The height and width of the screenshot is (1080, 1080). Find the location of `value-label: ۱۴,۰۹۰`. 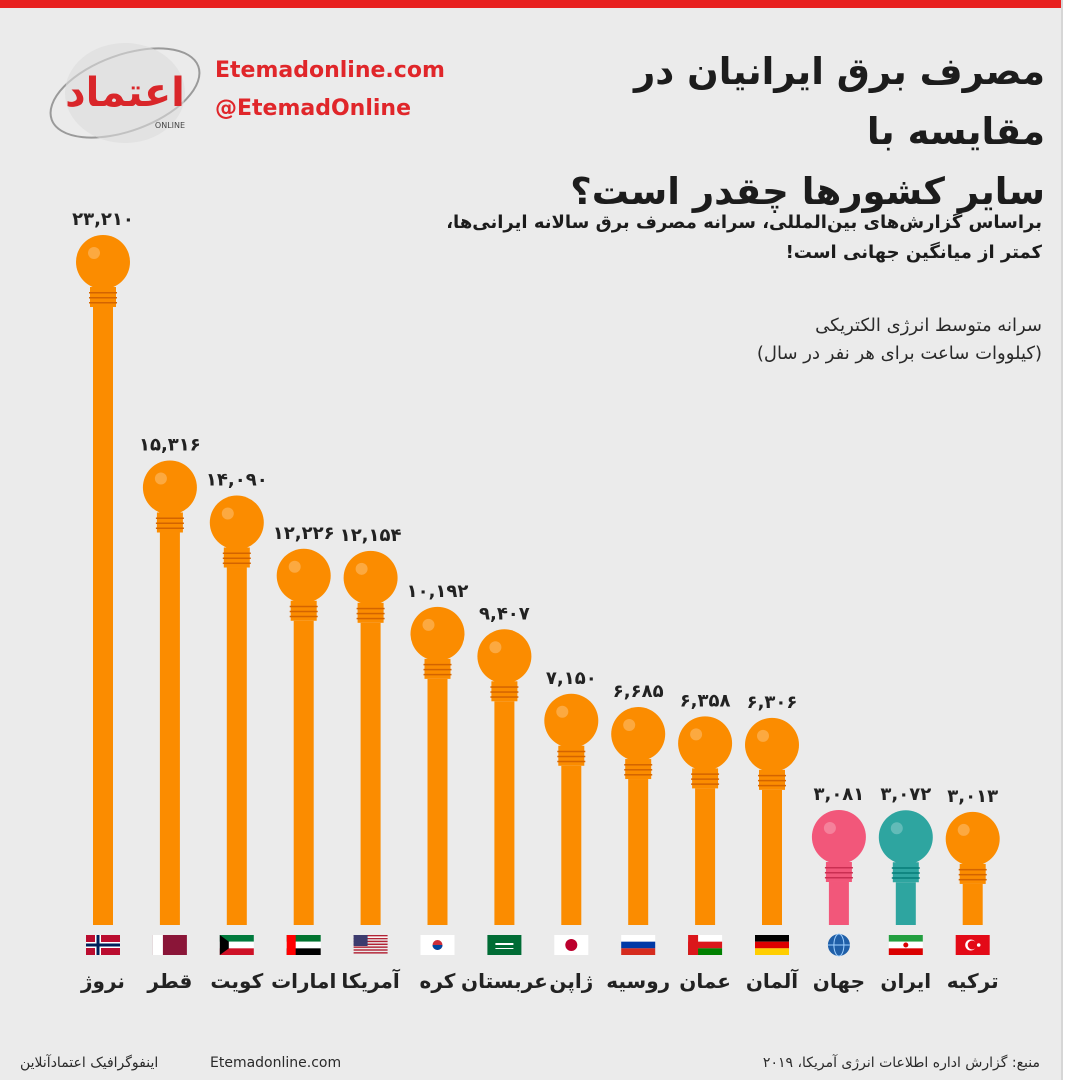

value-label: ۱۴,۰۹۰ is located at coordinates (237, 480).